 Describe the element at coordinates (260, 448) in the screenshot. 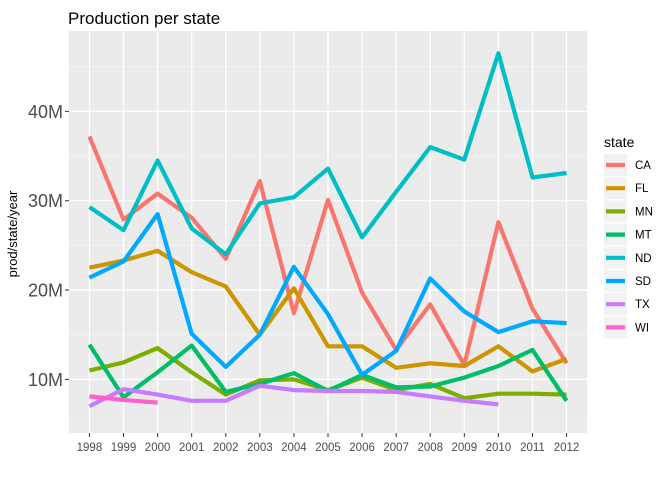

I see `x-tick-label: 2003` at that location.